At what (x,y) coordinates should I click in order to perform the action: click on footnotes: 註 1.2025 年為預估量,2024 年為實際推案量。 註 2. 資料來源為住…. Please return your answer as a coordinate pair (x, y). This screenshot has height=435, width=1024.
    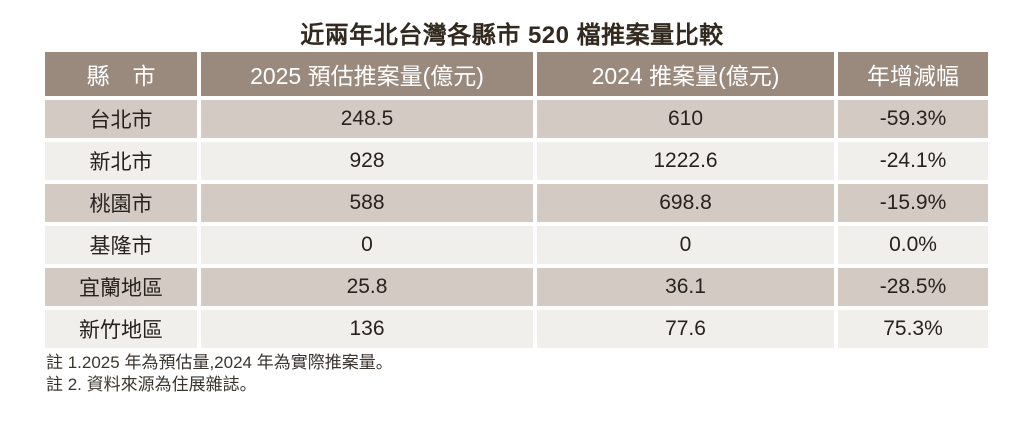
    Looking at the image, I should click on (219, 374).